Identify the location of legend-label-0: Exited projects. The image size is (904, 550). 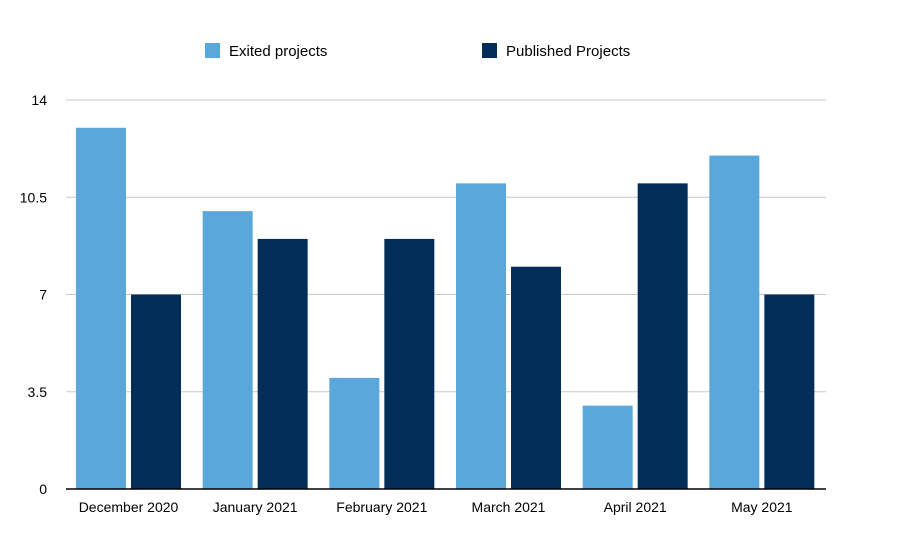
(278, 51).